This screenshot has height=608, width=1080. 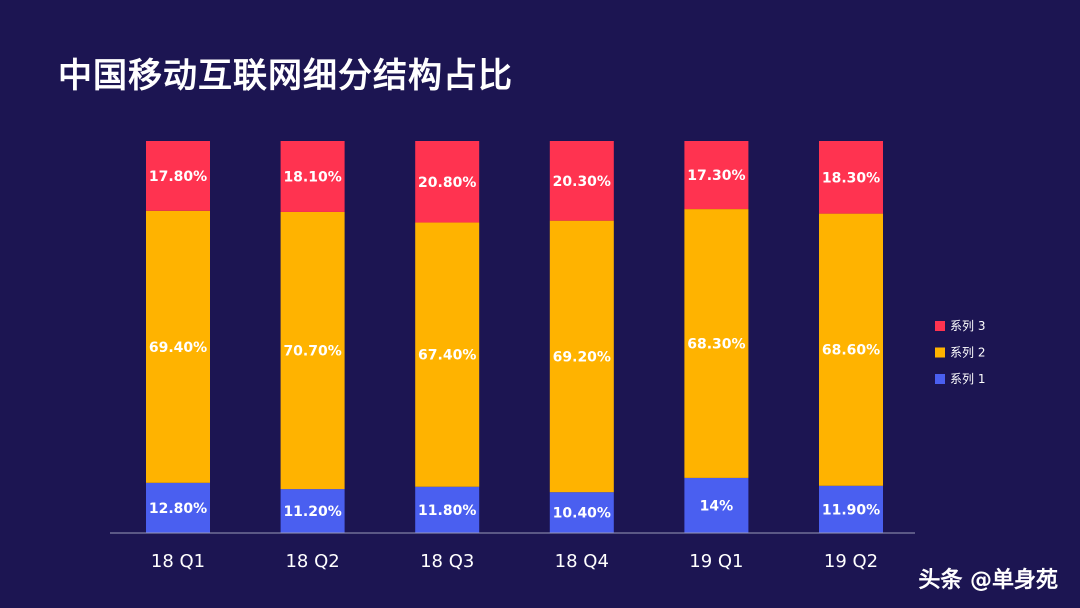 I want to click on bar-segment-s3-c4, so click(x=581, y=181).